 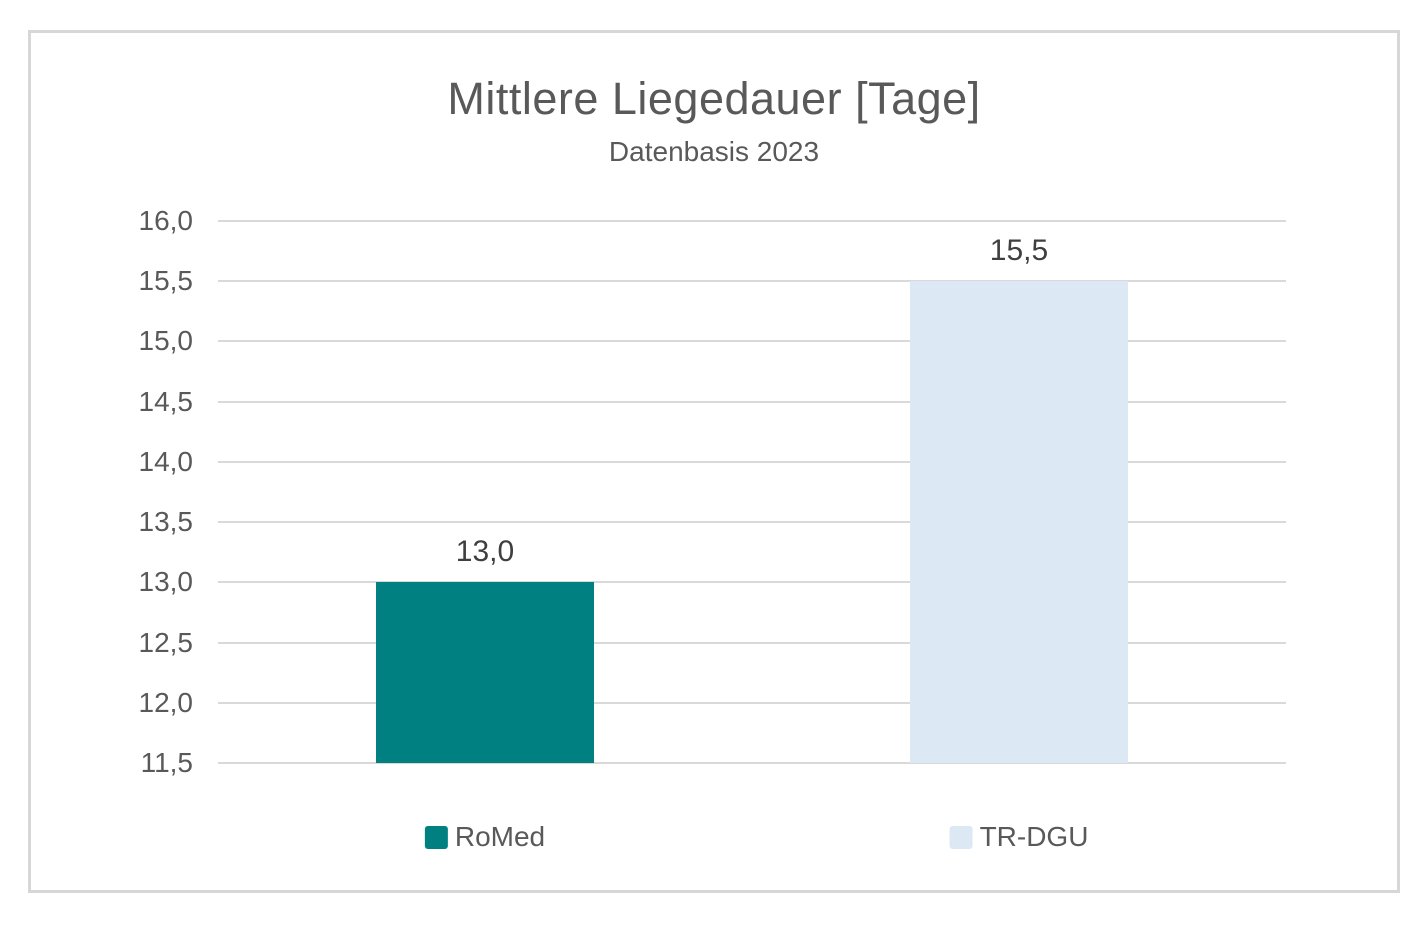 What do you see at coordinates (485, 552) in the screenshot?
I see `bar-value-label-romed: 13,0` at bounding box center [485, 552].